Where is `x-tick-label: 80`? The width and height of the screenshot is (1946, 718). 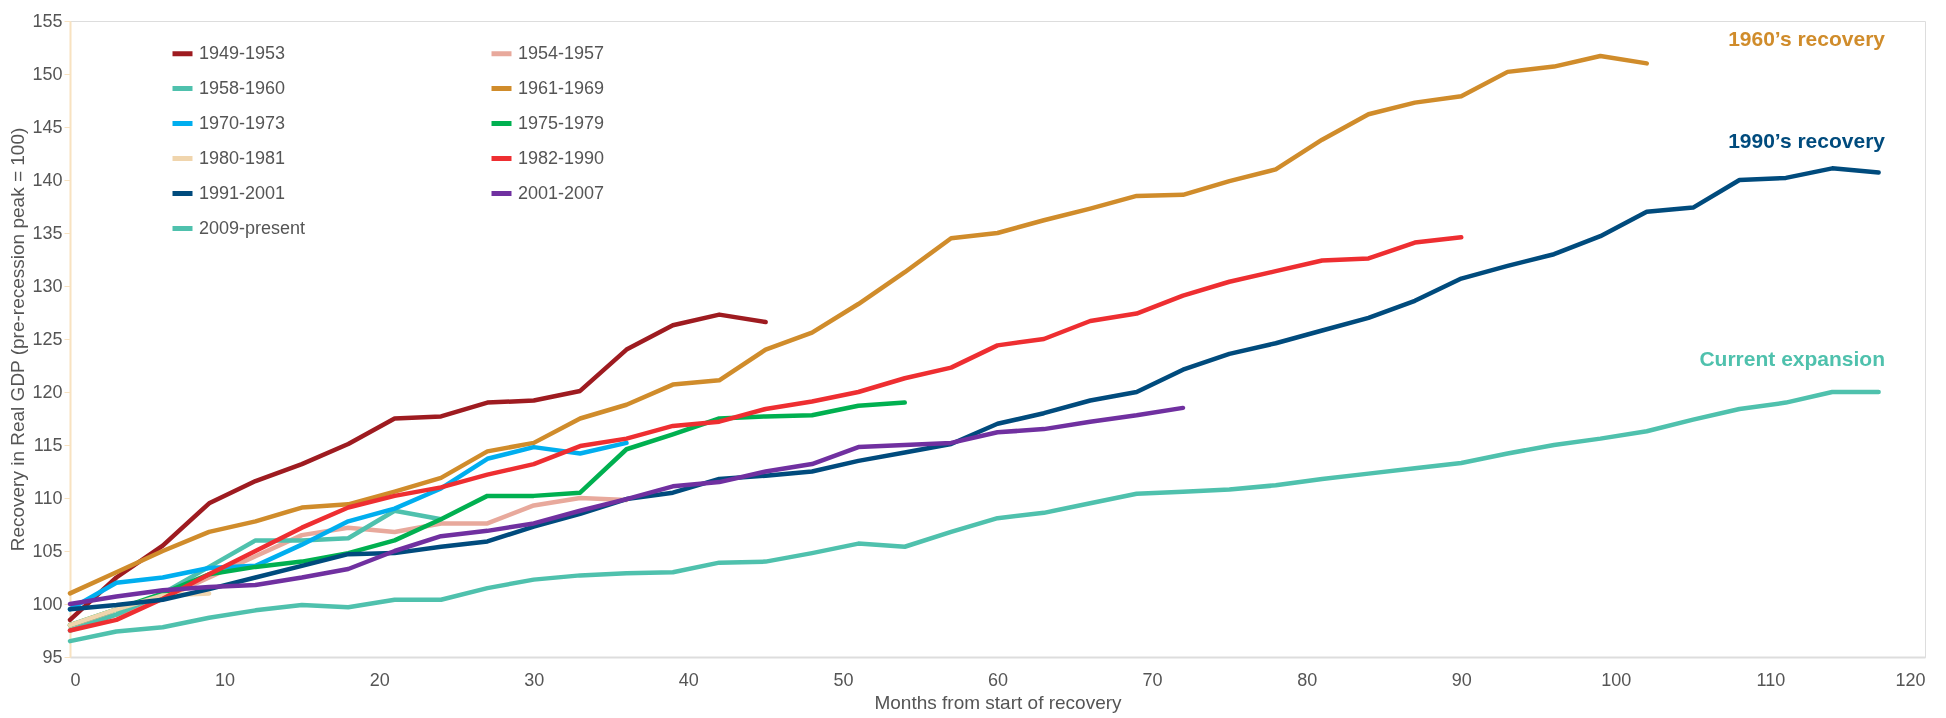 x-tick-label: 80 is located at coordinates (1307, 679).